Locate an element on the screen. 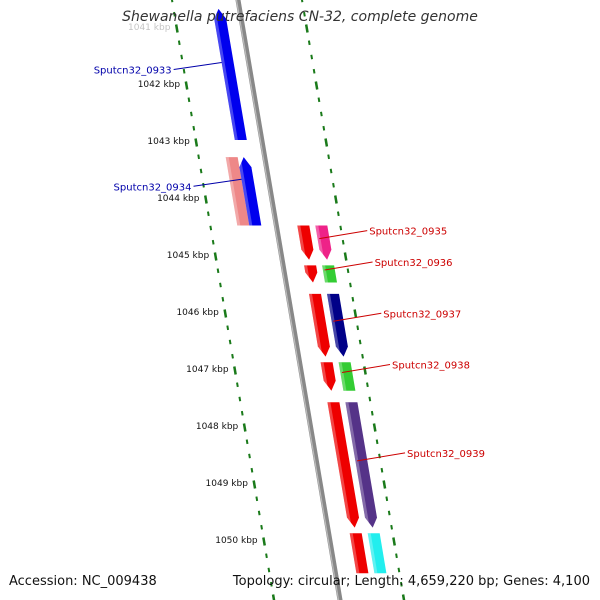 The image size is (600, 600). gene-label-Sputcn32_0933: Sputcn32_0933 is located at coordinates (158, 68).